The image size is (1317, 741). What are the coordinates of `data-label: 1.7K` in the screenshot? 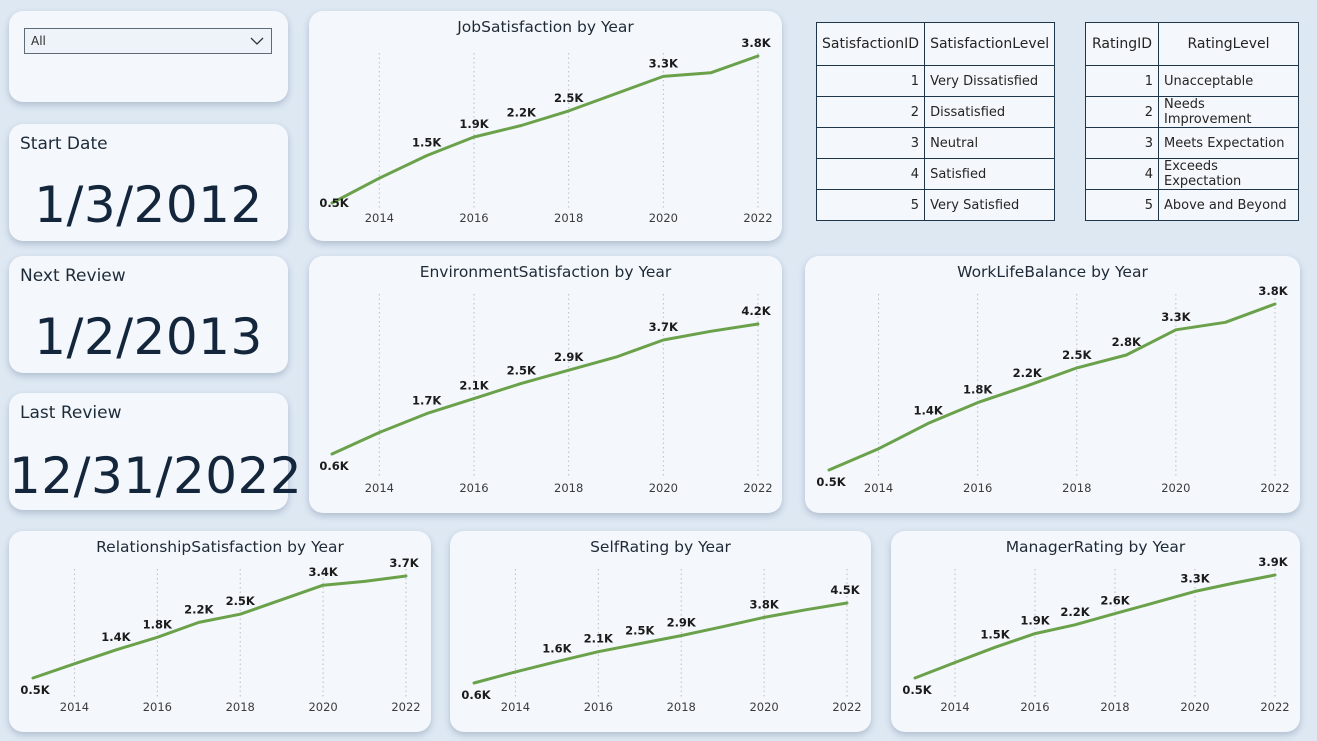 It's located at (427, 401).